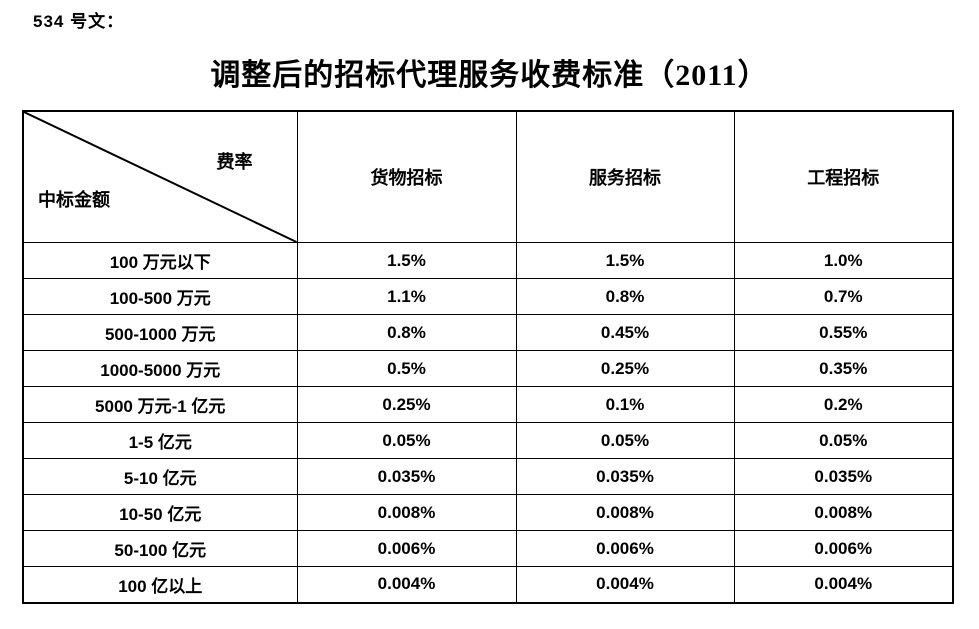  I want to click on corner-label-fee-rate: 费率, so click(234, 162).